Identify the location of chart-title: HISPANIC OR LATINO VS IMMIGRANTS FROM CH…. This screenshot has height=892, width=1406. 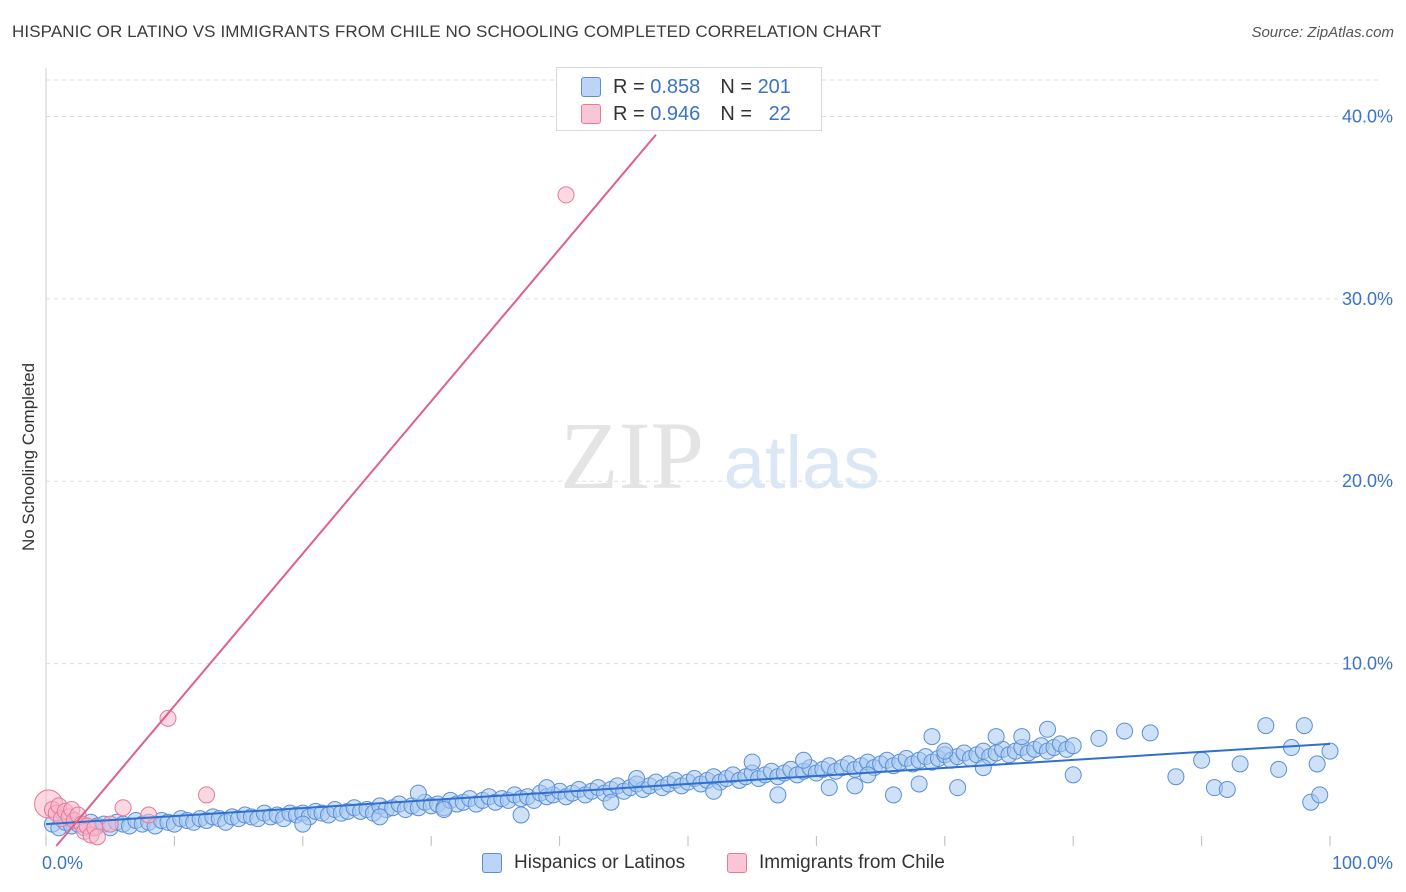
(447, 31).